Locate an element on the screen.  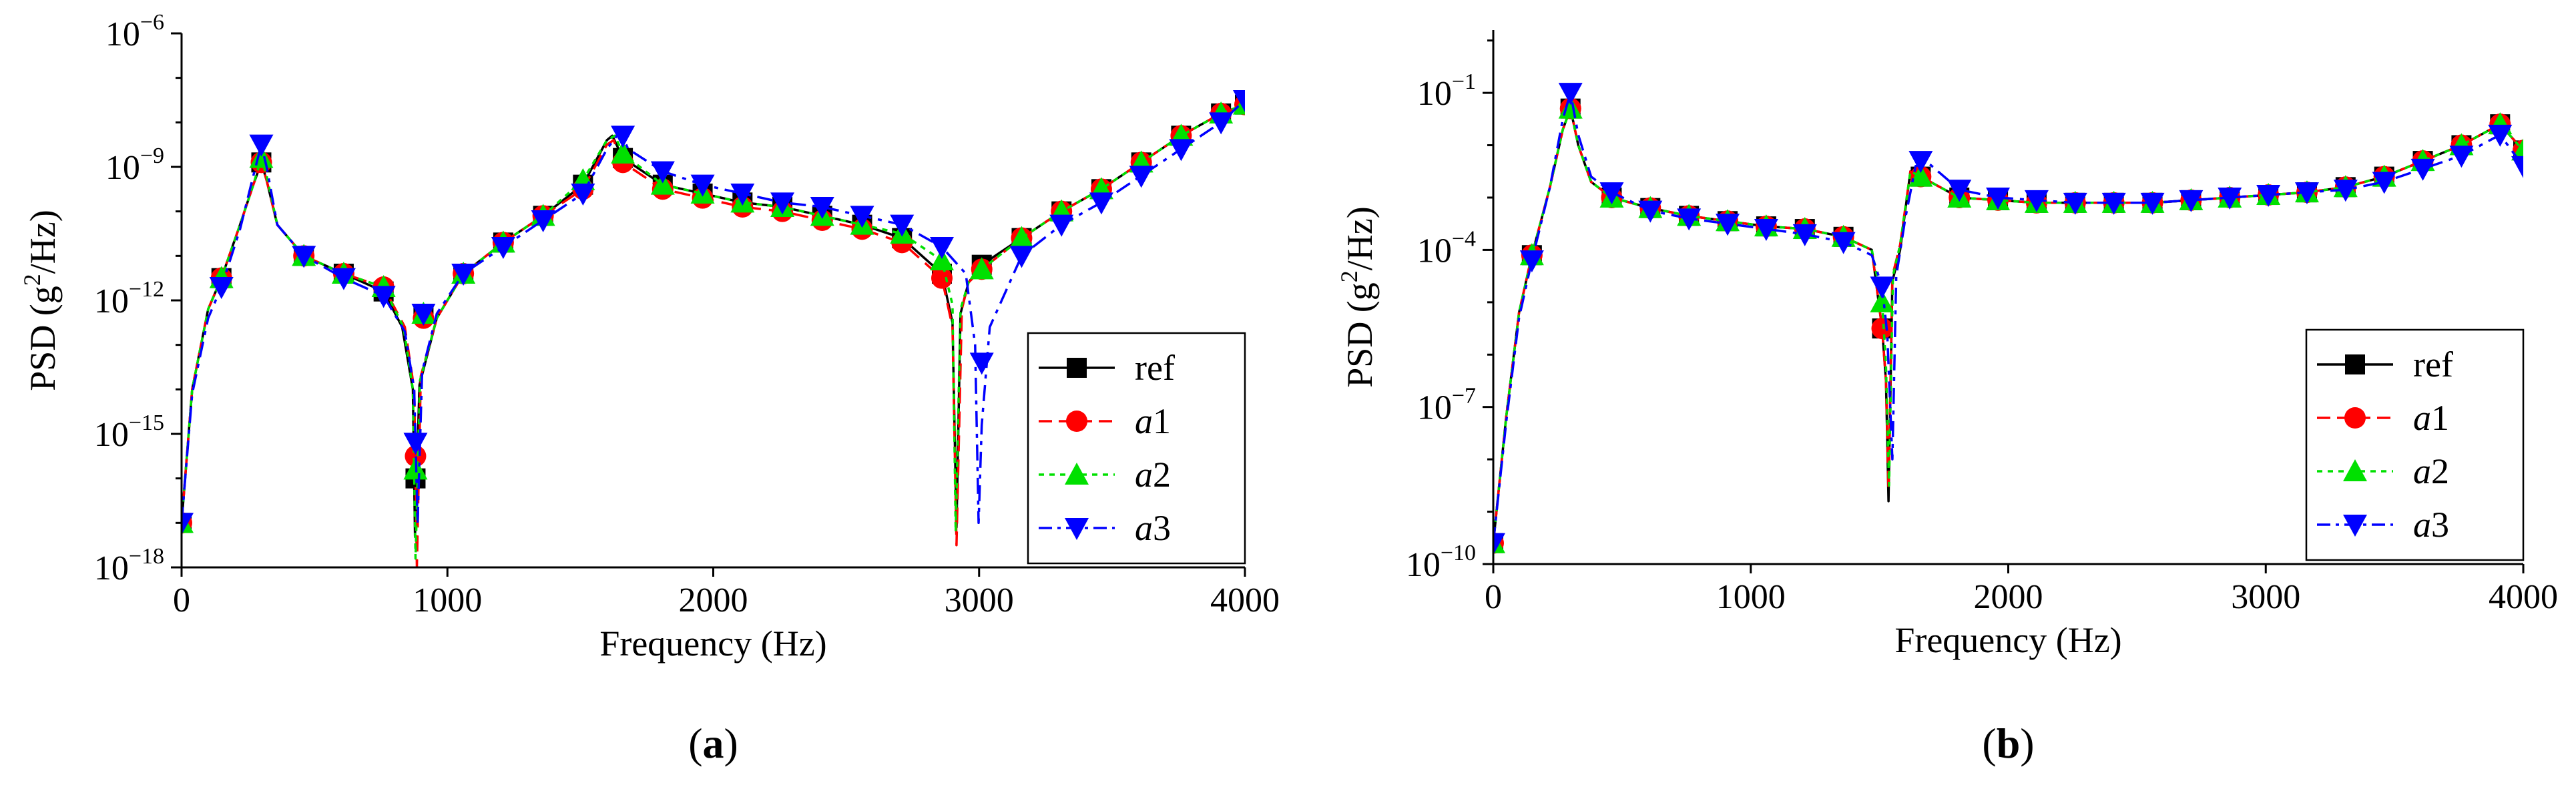
x-tick-label: 3000 is located at coordinates (979, 600).